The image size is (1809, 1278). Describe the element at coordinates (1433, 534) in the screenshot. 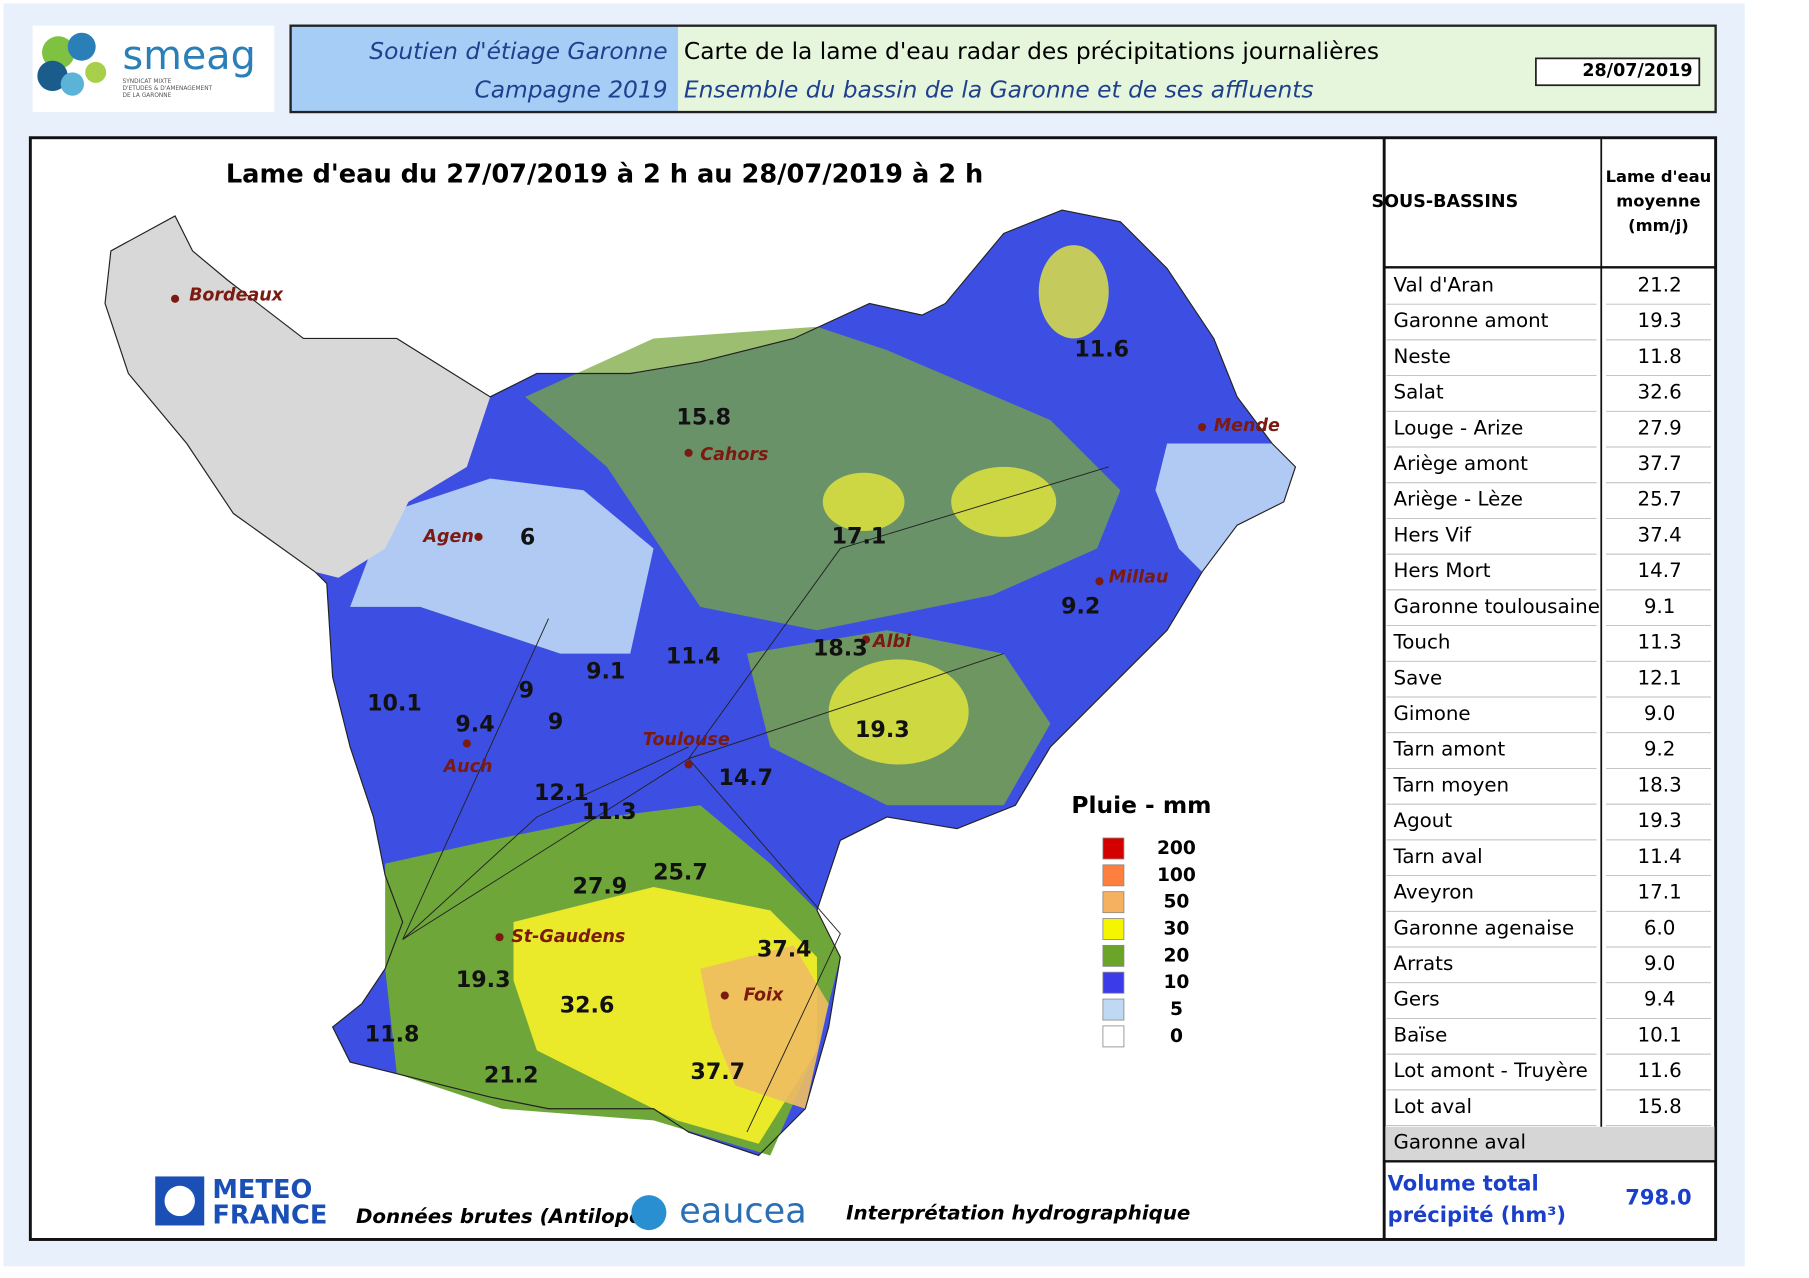

I see `sub-basin-name: Hers Vif` at that location.